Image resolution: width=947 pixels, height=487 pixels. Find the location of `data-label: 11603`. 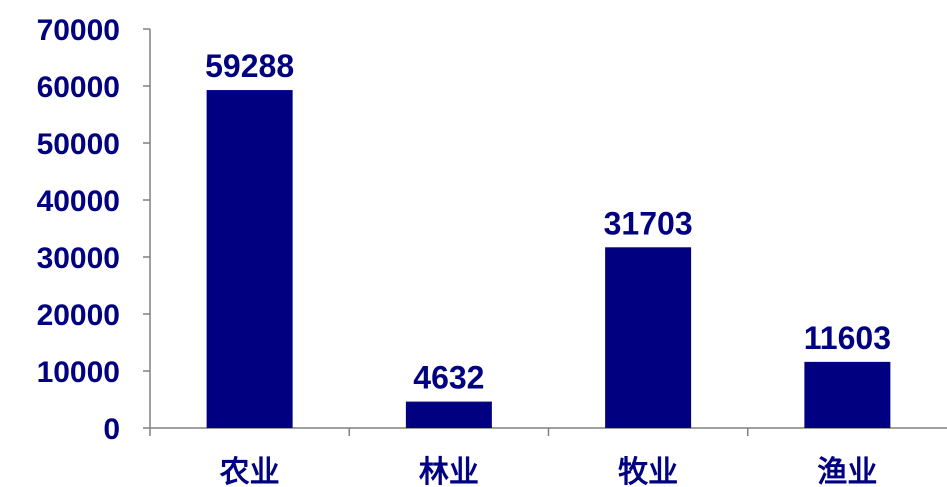

data-label: 11603 is located at coordinates (847, 338).